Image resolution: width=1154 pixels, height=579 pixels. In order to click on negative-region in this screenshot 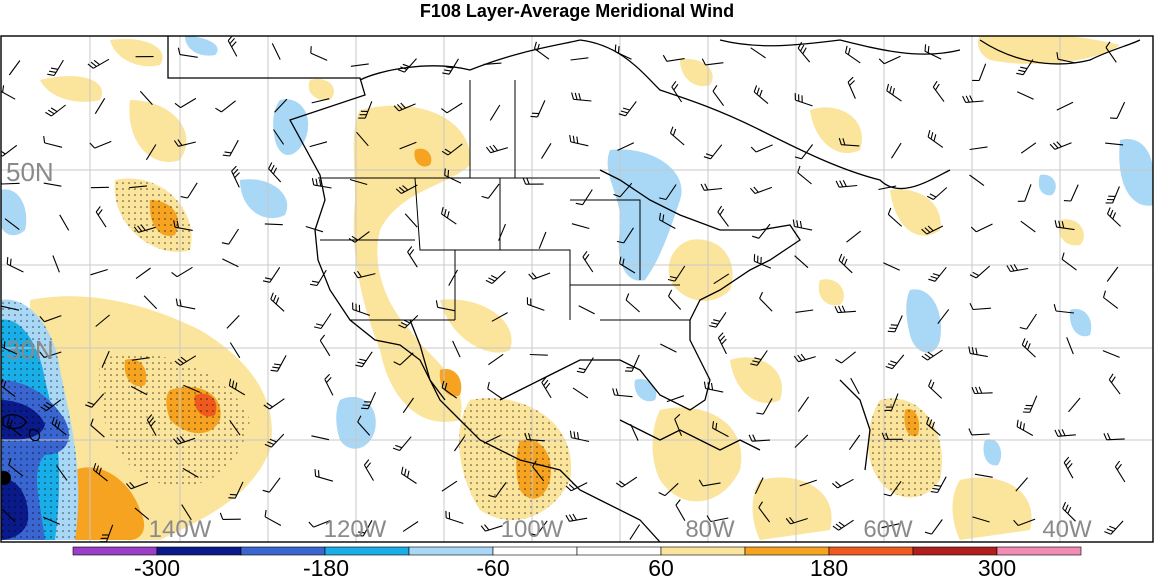, I will do `click(923, 321)`.